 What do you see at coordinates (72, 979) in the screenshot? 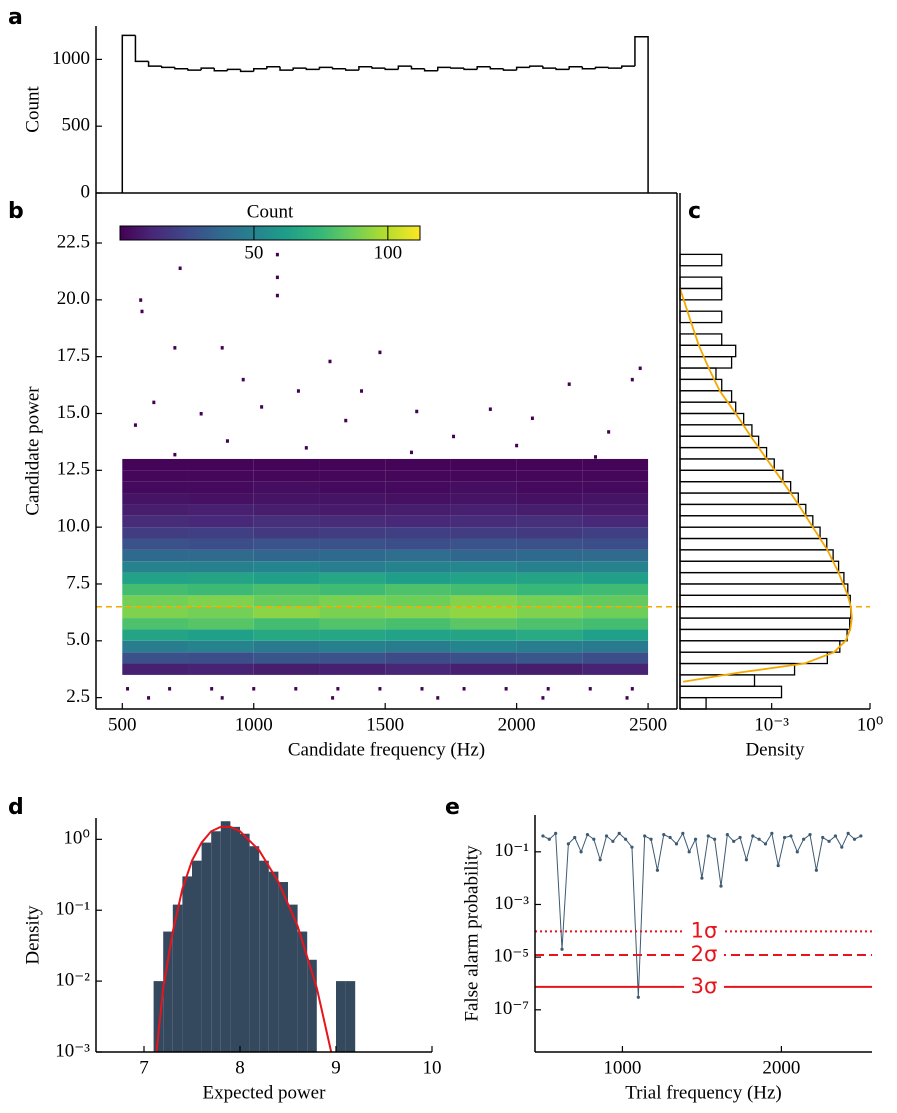
I see `y-tick-label: 10⁻²` at bounding box center [72, 979].